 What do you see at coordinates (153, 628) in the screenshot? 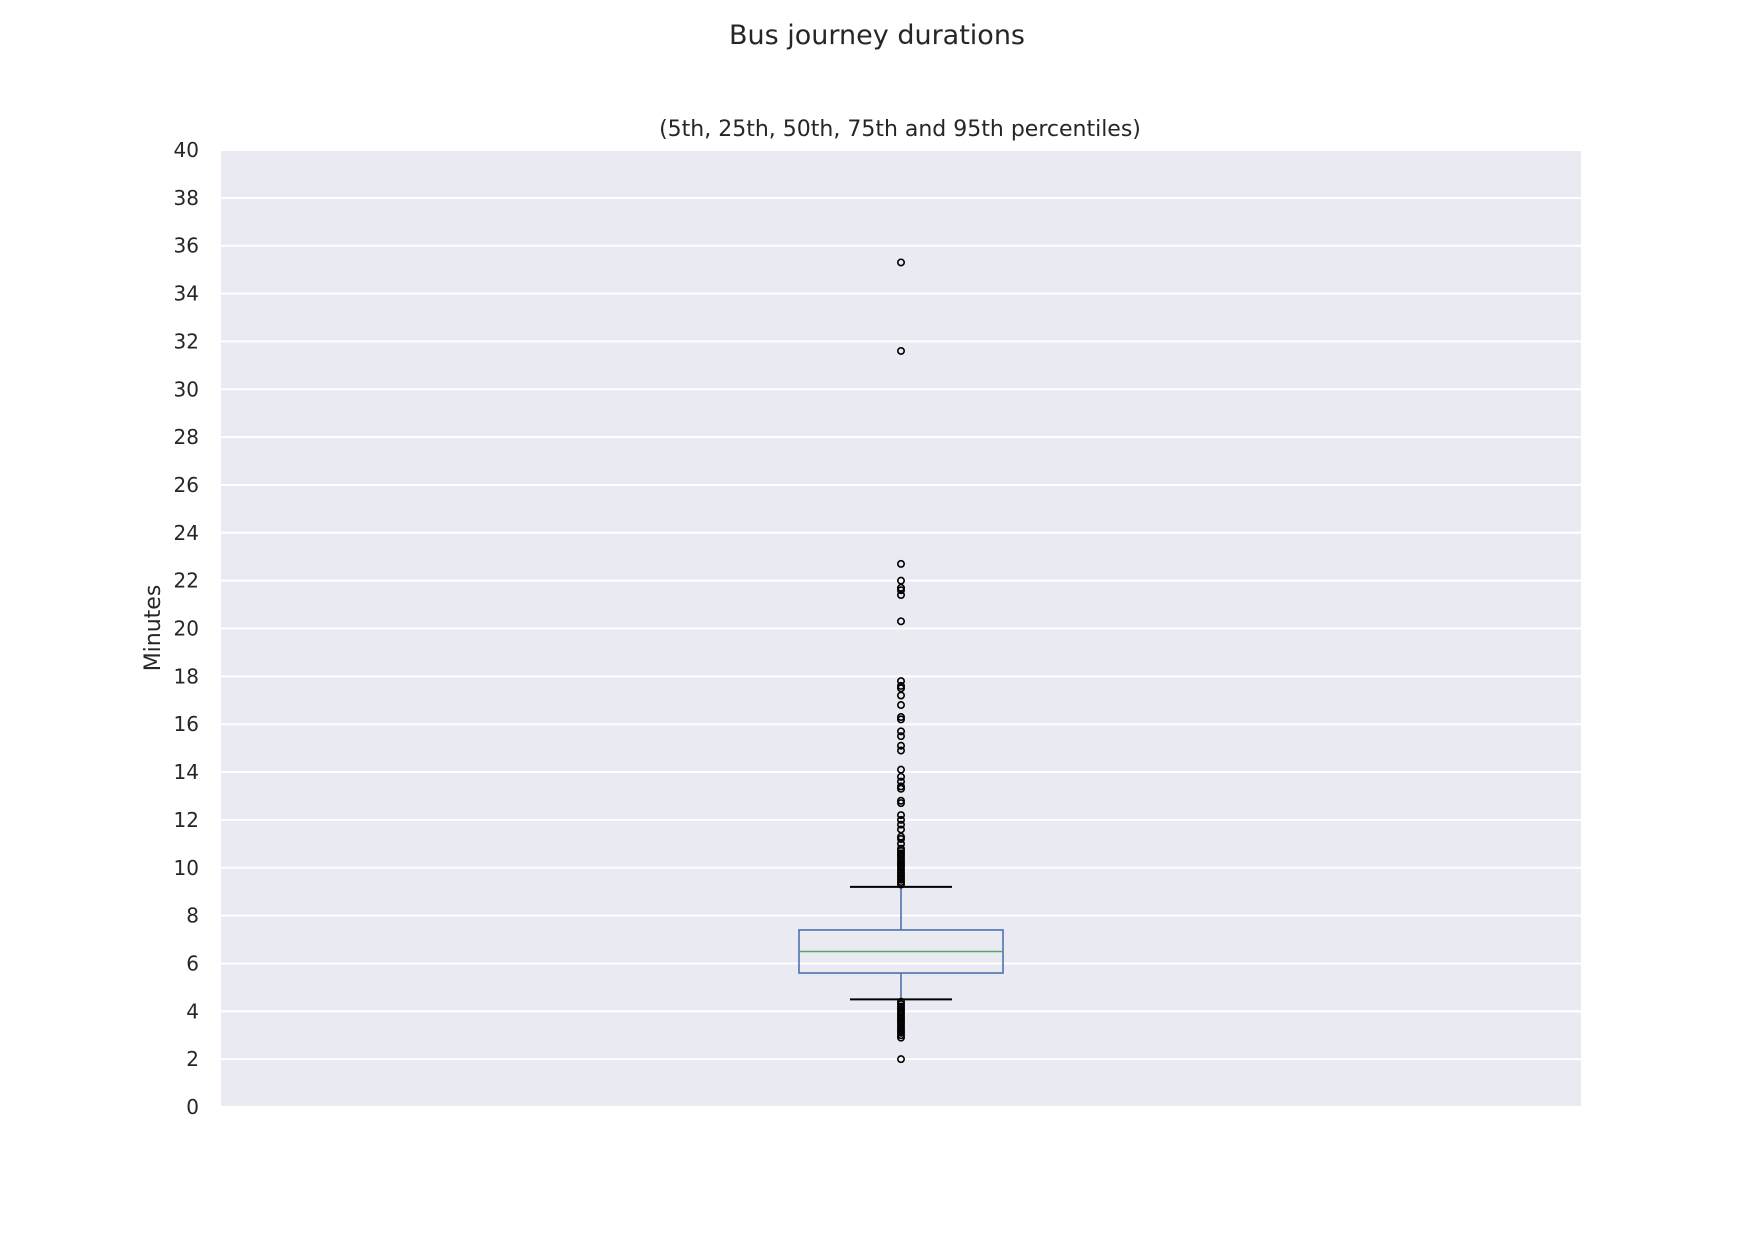
I see `y-axis-label: Minutes` at bounding box center [153, 628].